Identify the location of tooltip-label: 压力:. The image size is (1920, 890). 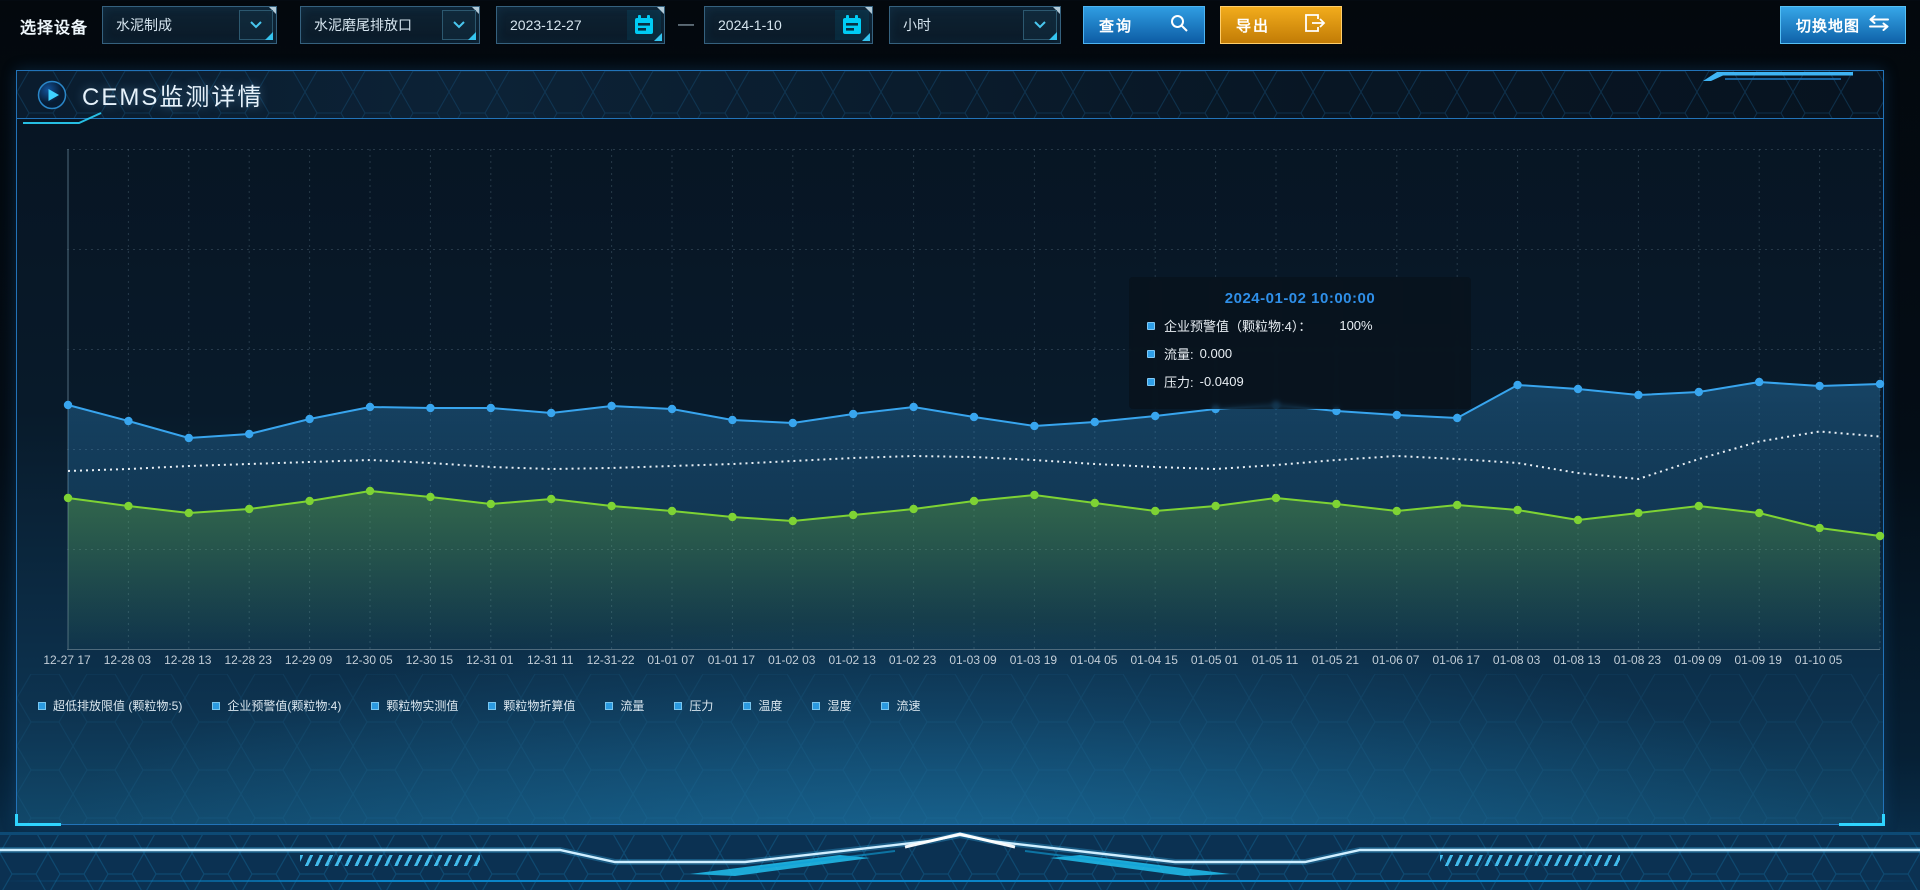
(1179, 382).